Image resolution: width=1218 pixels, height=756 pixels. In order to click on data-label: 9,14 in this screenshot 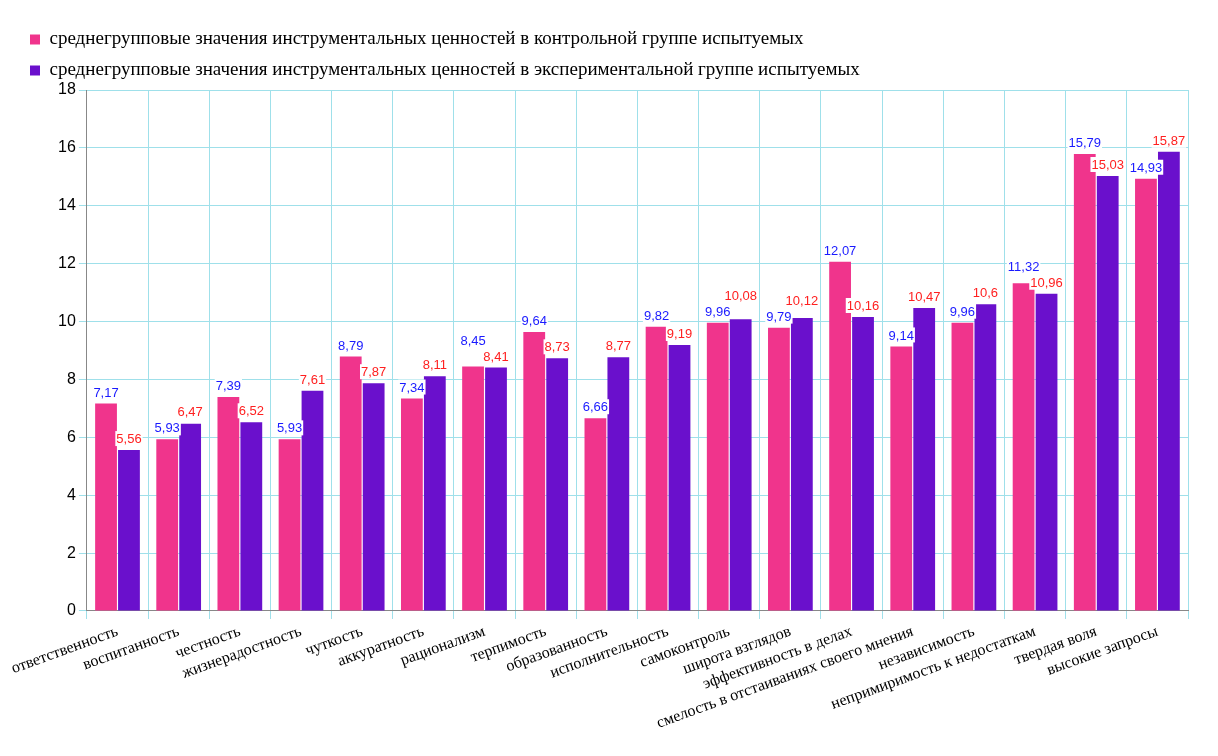, I will do `click(901, 335)`.